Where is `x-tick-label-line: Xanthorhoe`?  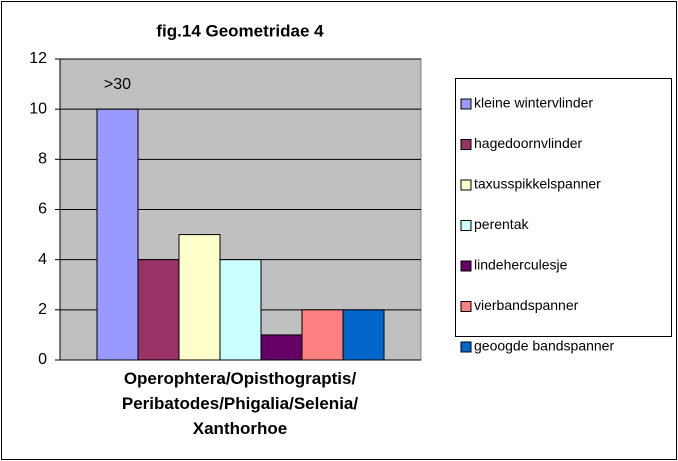 x-tick-label-line: Xanthorhoe is located at coordinates (240, 428).